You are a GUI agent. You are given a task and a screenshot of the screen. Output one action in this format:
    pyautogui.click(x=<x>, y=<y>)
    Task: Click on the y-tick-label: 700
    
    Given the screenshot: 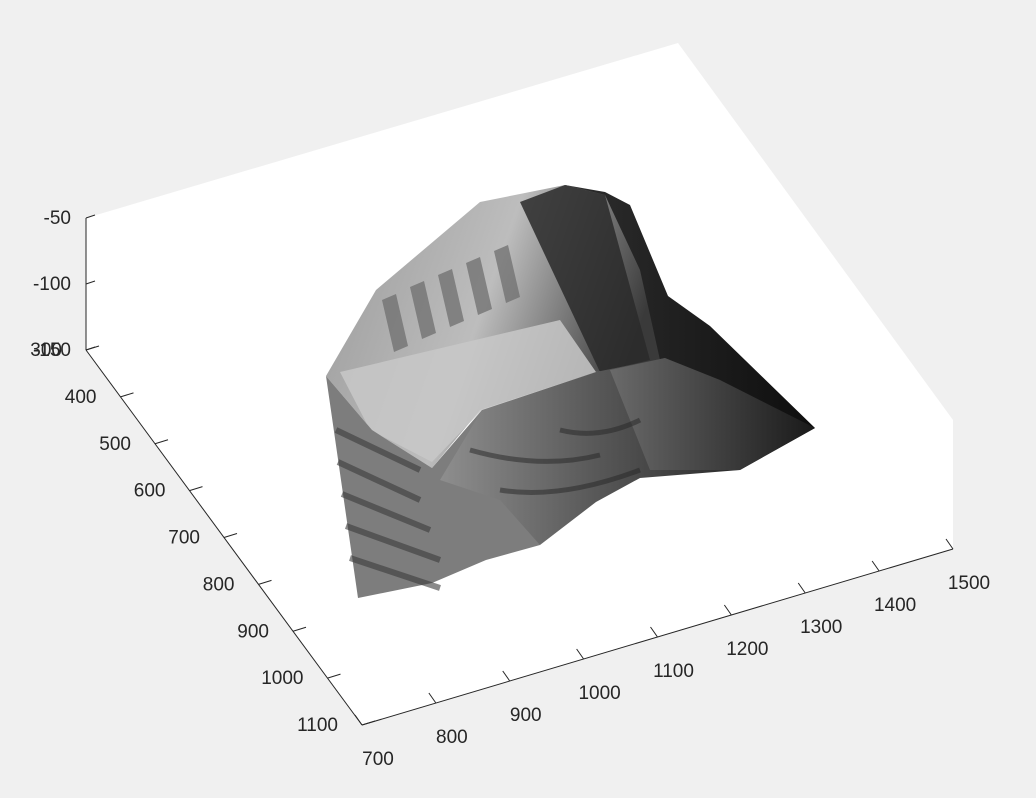 What is the action you would take?
    pyautogui.click(x=184, y=538)
    